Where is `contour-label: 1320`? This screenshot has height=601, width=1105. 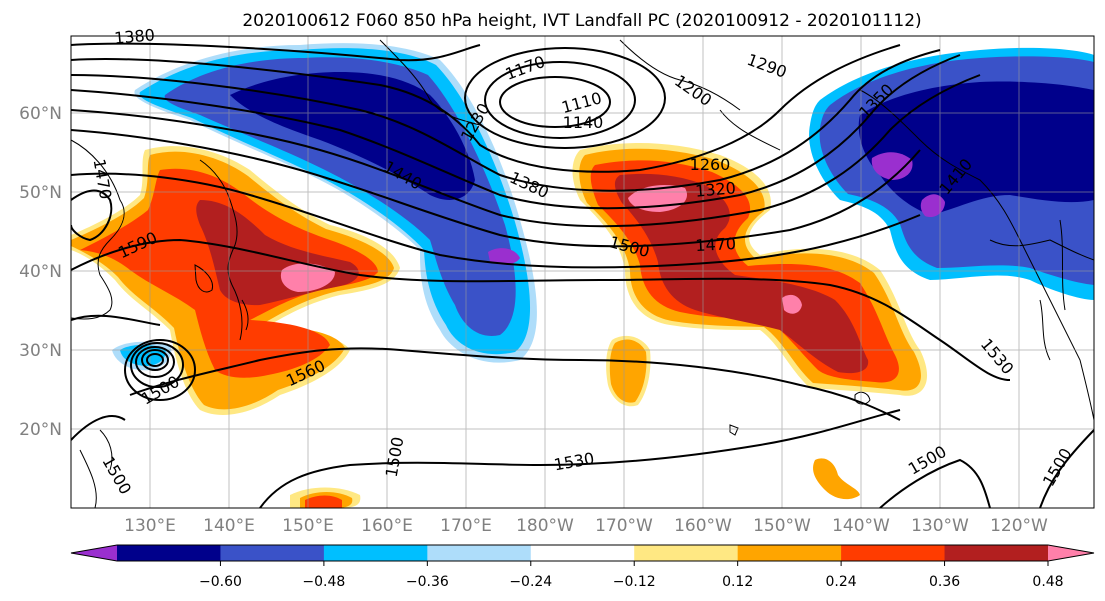 contour-label: 1320 is located at coordinates (715, 189).